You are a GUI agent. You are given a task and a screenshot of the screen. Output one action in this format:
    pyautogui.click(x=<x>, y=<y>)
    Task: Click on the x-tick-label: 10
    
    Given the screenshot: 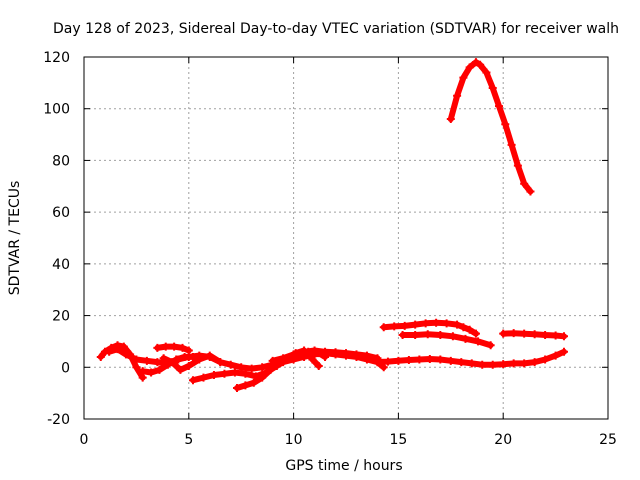 What is the action you would take?
    pyautogui.click(x=294, y=440)
    